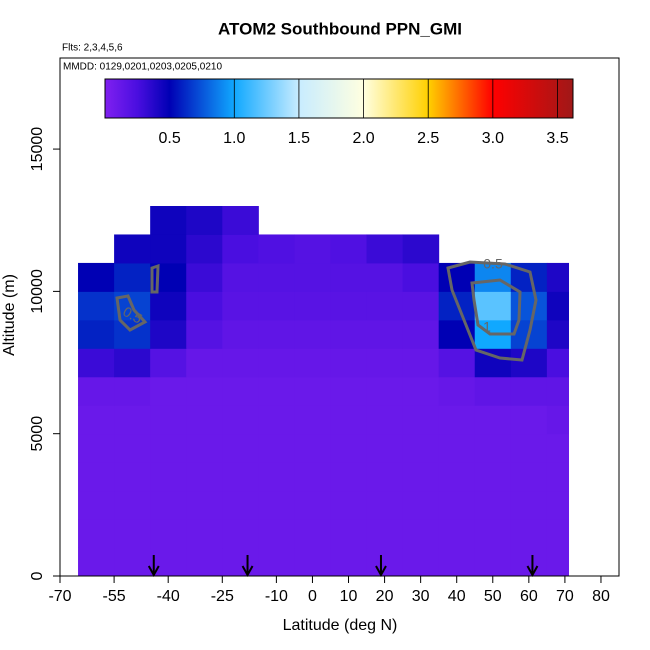 The image size is (650, 650). Describe the element at coordinates (168, 596) in the screenshot. I see `x-tick-label: -40` at that location.